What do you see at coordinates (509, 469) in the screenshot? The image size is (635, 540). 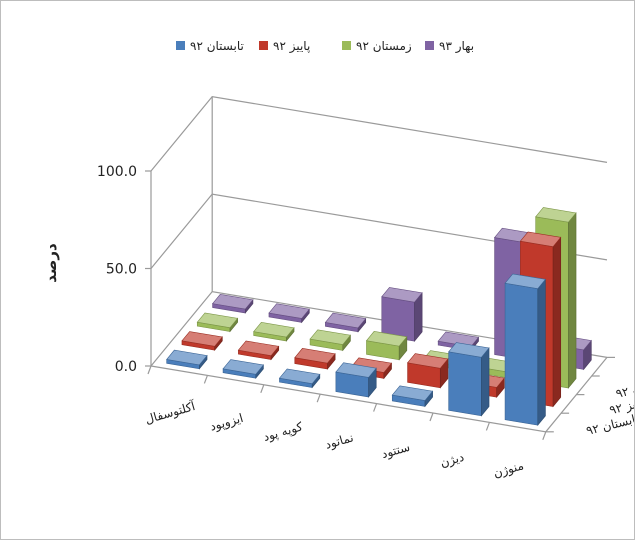 I see `category-label: منوژن` at bounding box center [509, 469].